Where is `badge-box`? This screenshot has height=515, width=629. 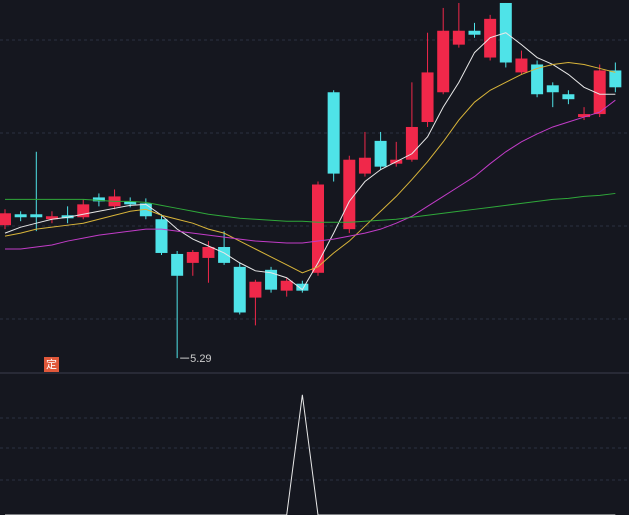 badge-box is located at coordinates (51, 364).